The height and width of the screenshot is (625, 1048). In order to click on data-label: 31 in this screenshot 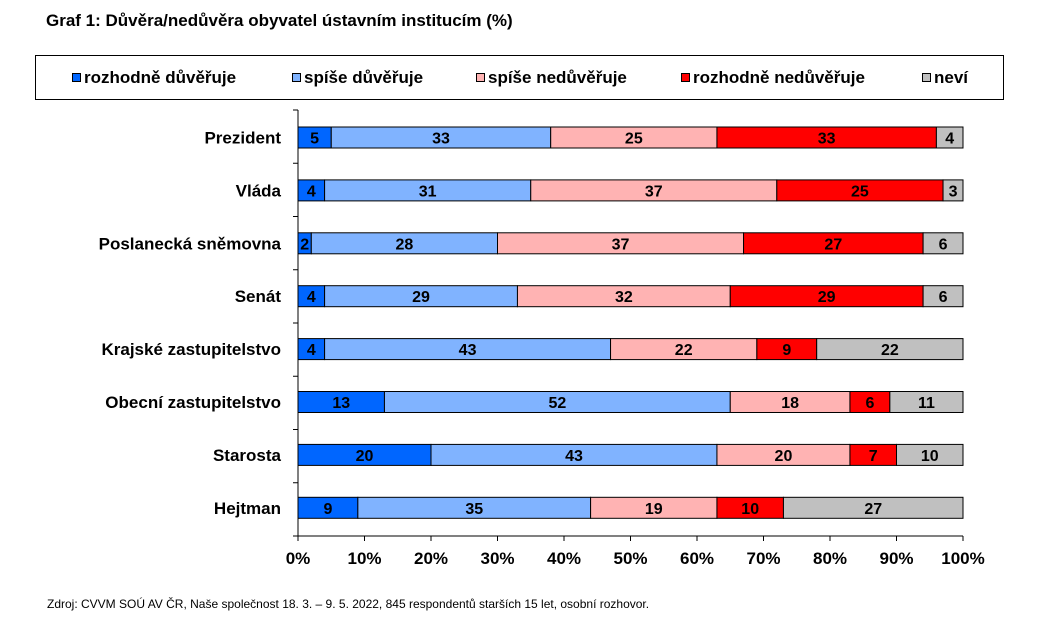, I will do `click(428, 191)`.